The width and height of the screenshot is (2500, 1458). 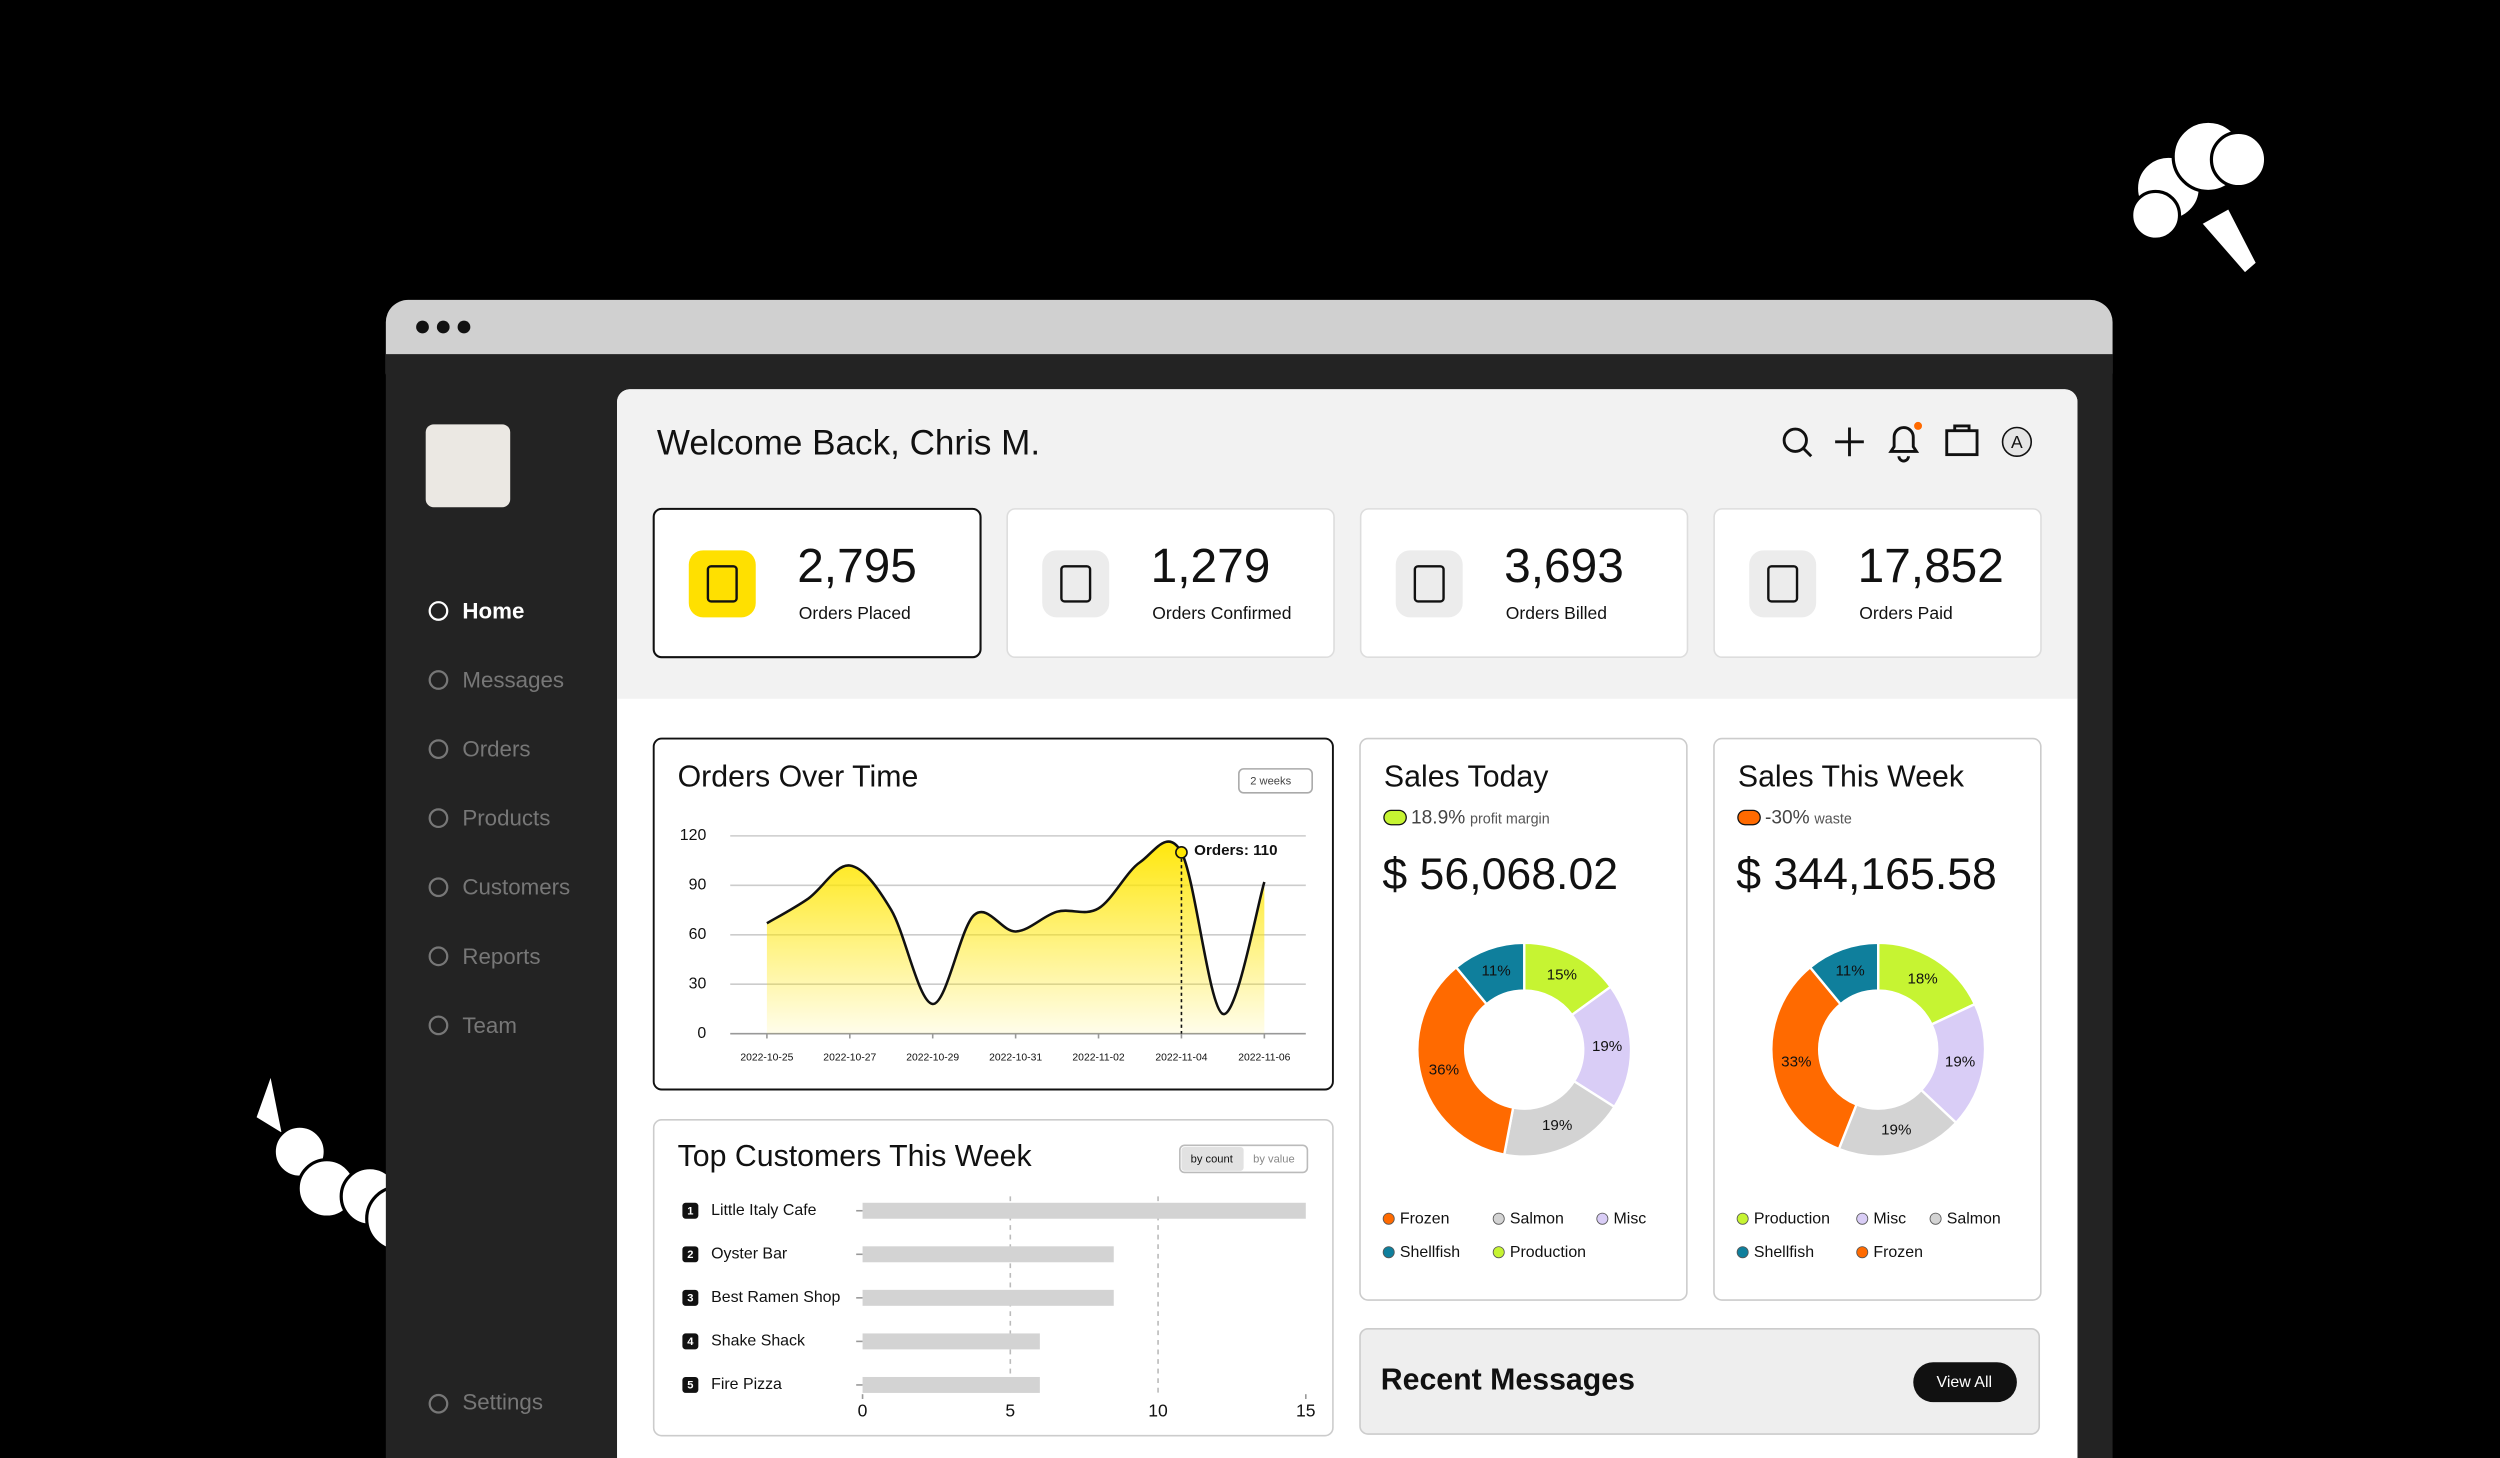 What do you see at coordinates (1274, 1160) in the screenshot?
I see `toggle-label: by value` at bounding box center [1274, 1160].